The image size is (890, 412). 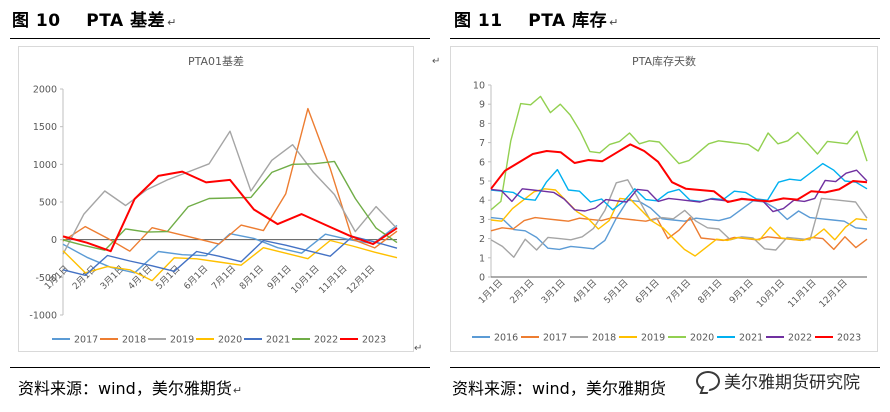 I want to click on y-tick-label: 1, so click(x=482, y=258).